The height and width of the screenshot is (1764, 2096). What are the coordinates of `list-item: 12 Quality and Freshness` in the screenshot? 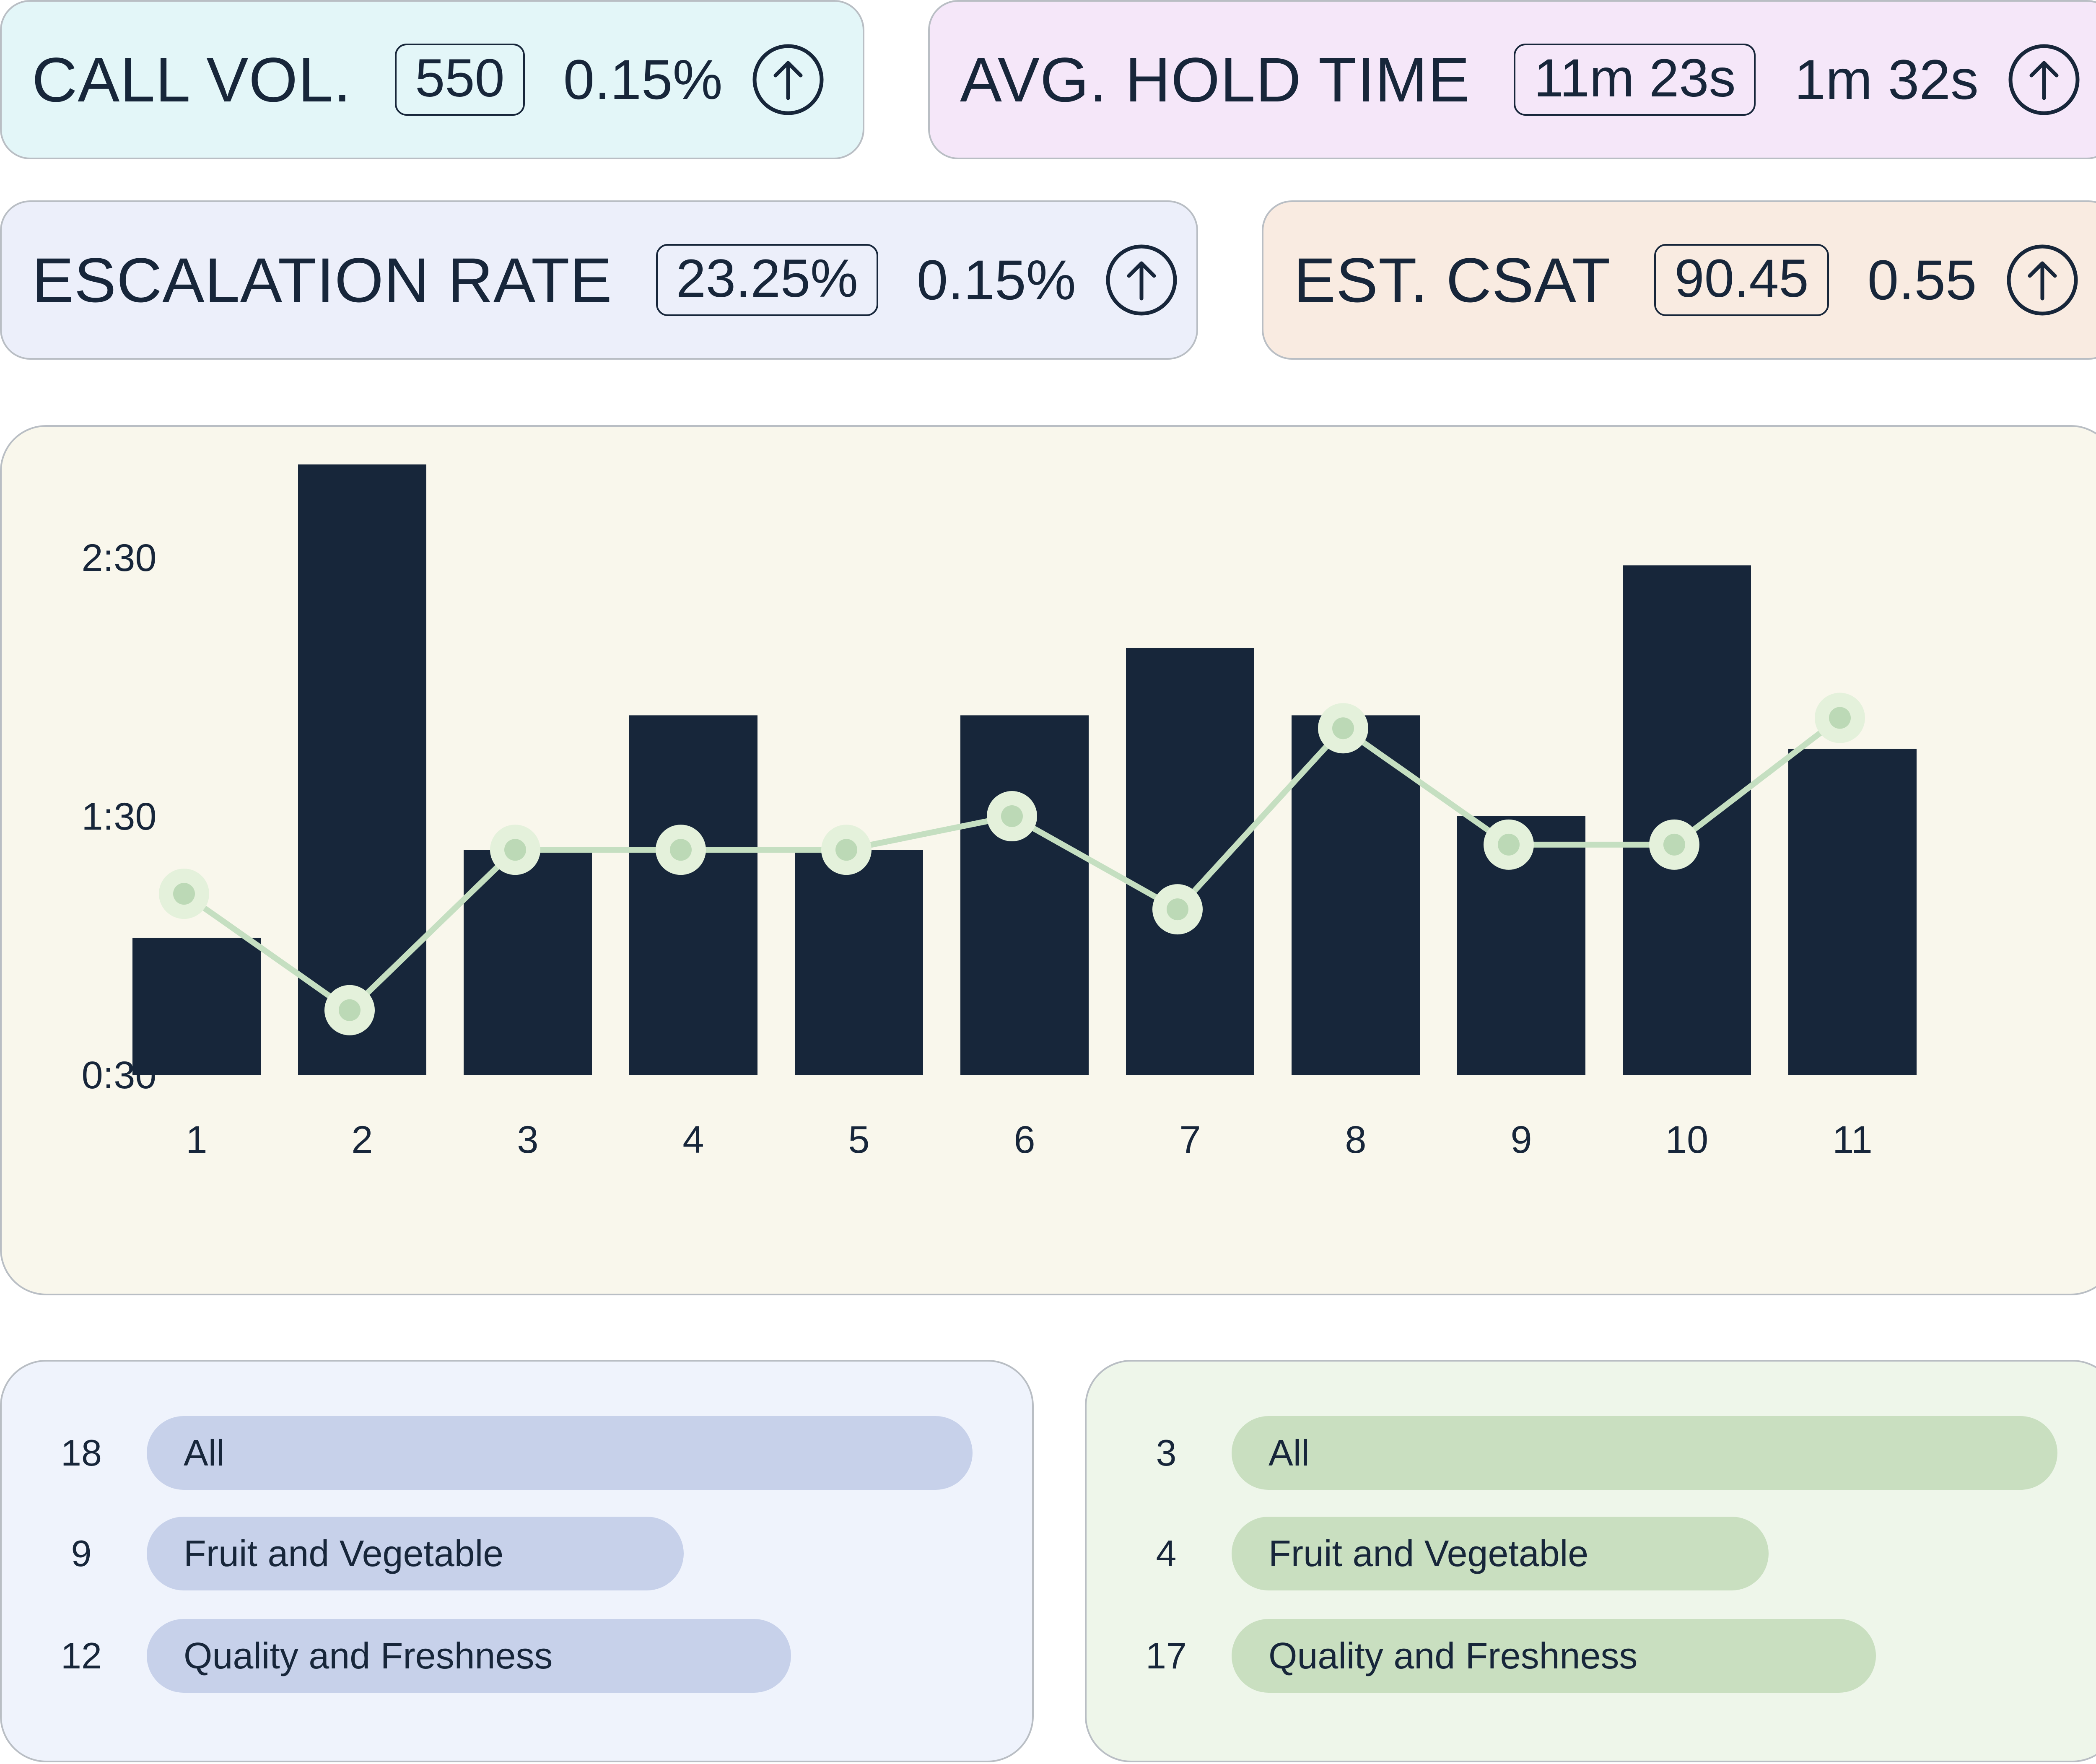 It's located at (517, 1656).